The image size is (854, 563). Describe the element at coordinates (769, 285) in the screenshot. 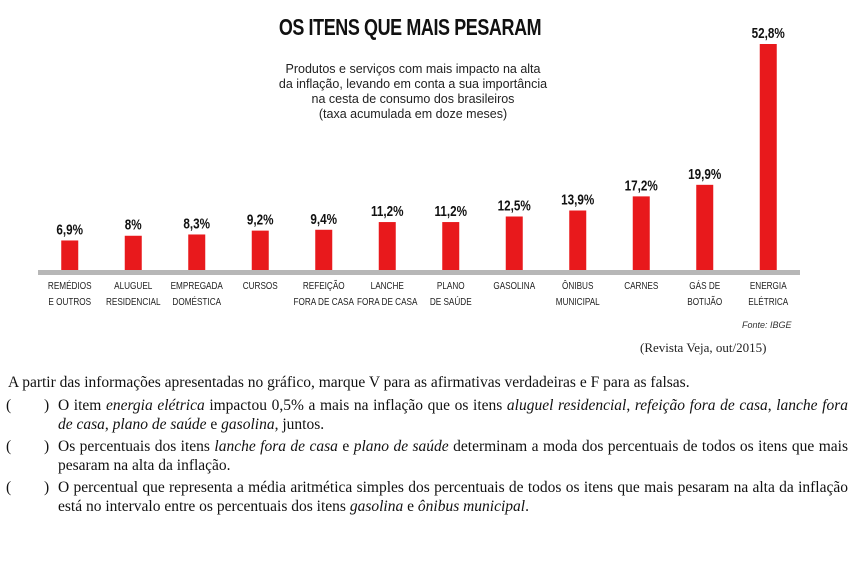

I see `x-tick-label: ENERGIA` at that location.